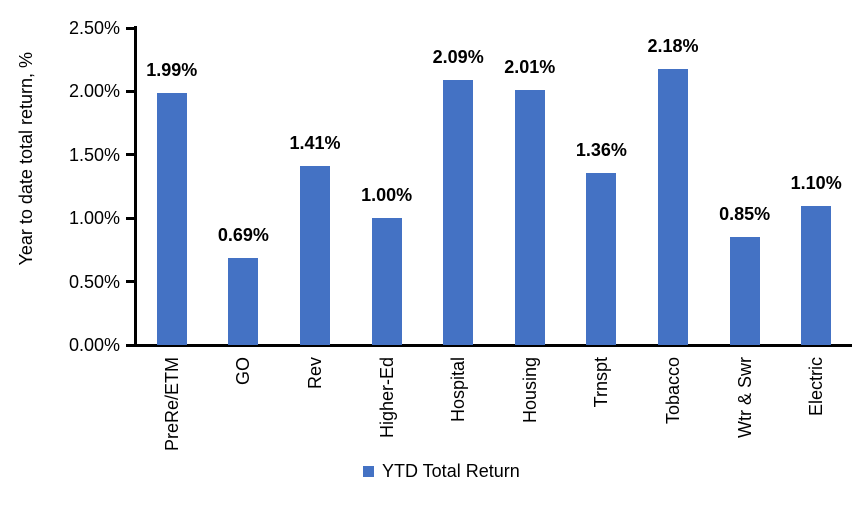 Image resolution: width=852 pixels, height=513 pixels. Describe the element at coordinates (171, 404) in the screenshot. I see `x-axis-label-prere-etm: PreRe/ETM` at that location.